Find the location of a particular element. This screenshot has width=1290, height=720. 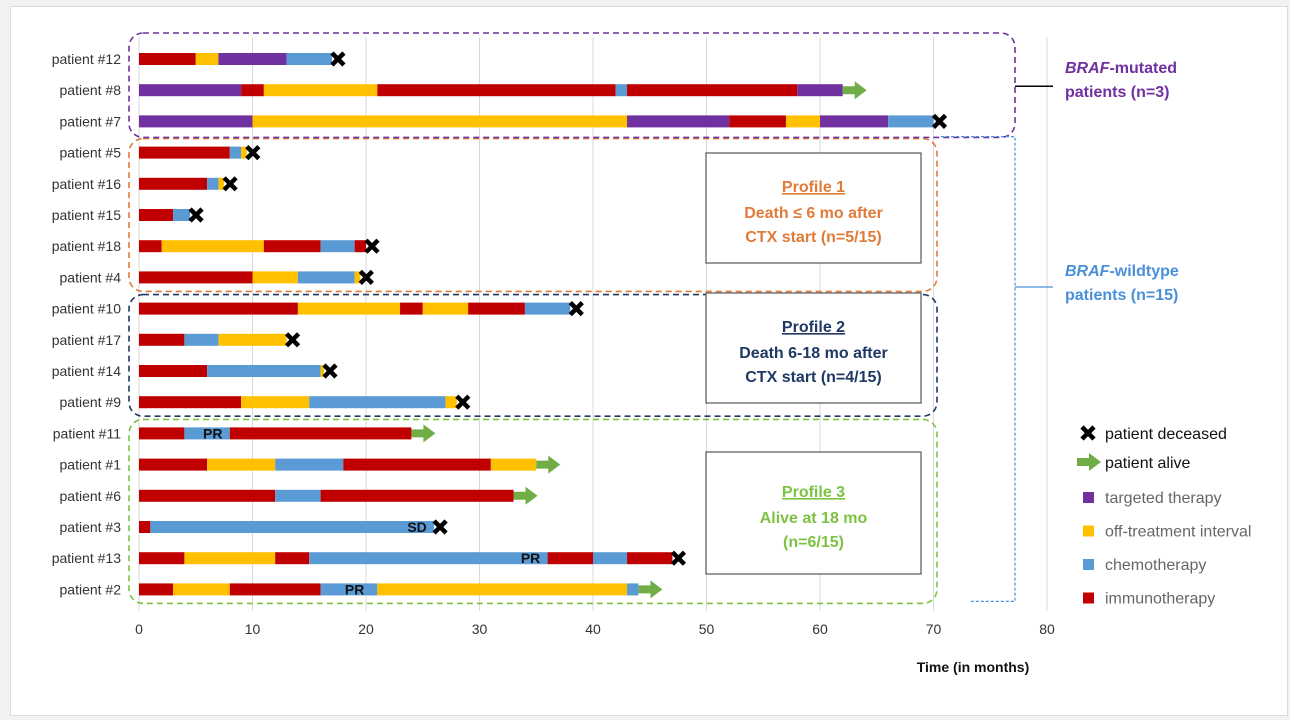

cross-icon is located at coordinates (1088, 433).